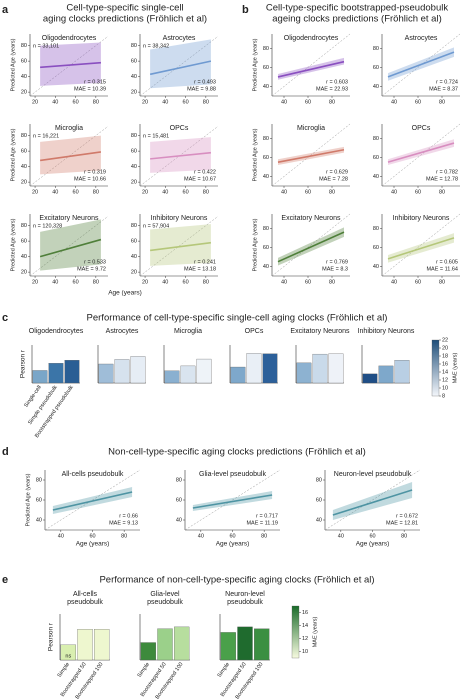 This screenshot has height=699, width=474. I want to click on chart-title: OPCs, so click(254, 331).